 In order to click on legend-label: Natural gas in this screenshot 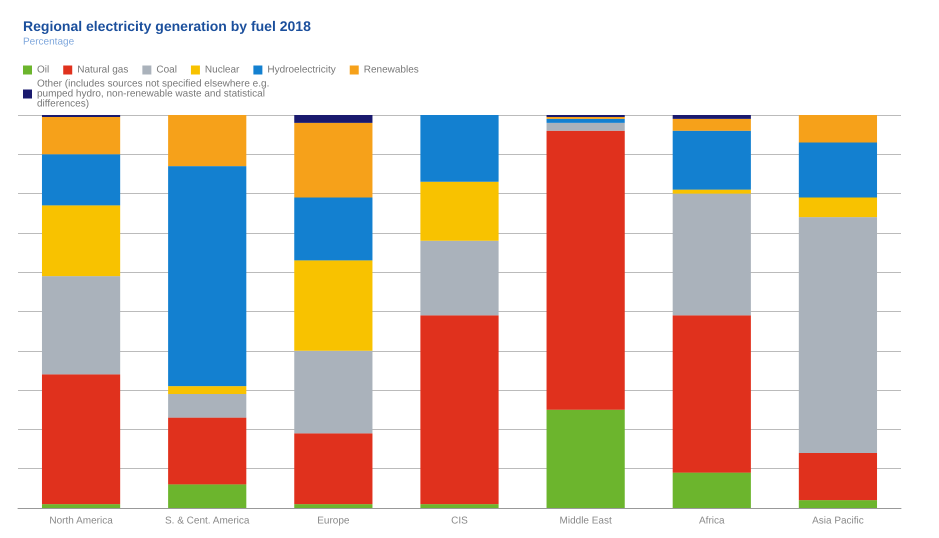, I will do `click(102, 70)`.